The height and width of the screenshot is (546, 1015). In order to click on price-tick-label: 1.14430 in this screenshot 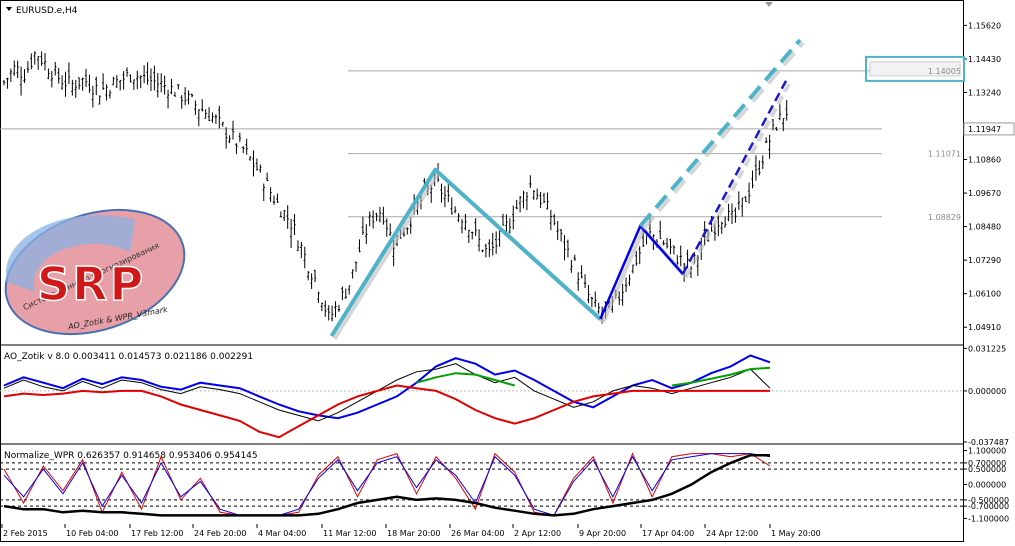, I will do `click(984, 59)`.